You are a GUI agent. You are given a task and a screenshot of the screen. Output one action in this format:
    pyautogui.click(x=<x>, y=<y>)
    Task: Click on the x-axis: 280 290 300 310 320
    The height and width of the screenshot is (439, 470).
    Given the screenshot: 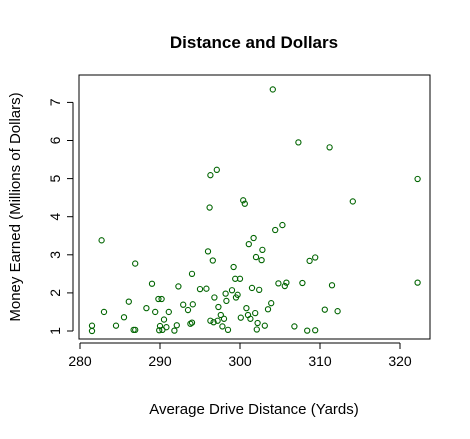 What is the action you would take?
    pyautogui.click(x=240, y=355)
    